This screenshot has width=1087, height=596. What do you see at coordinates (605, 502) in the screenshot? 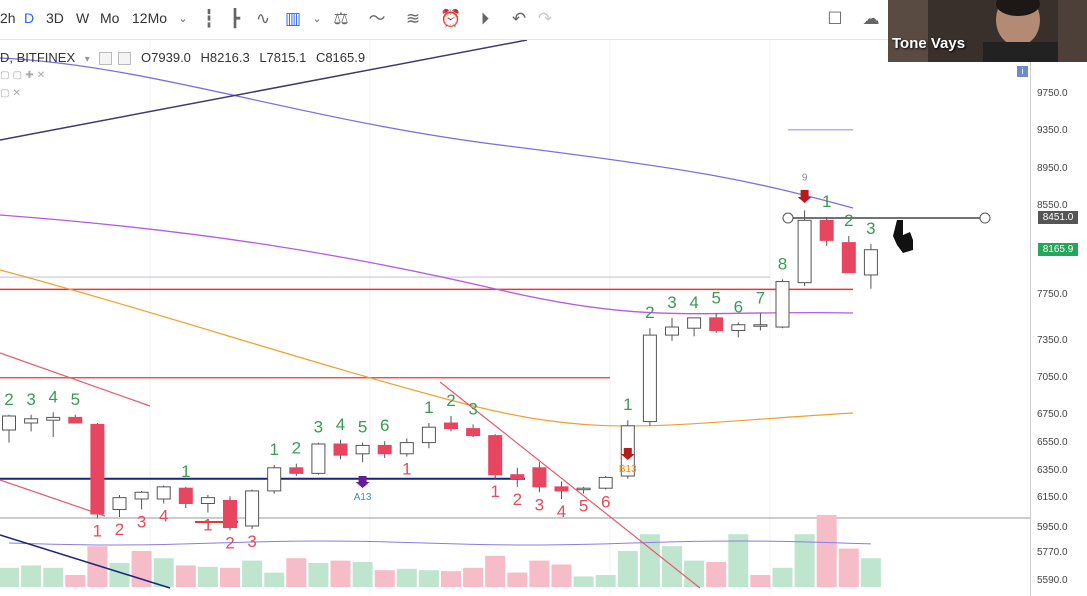
I see `setup-count-label: 6` at bounding box center [605, 502].